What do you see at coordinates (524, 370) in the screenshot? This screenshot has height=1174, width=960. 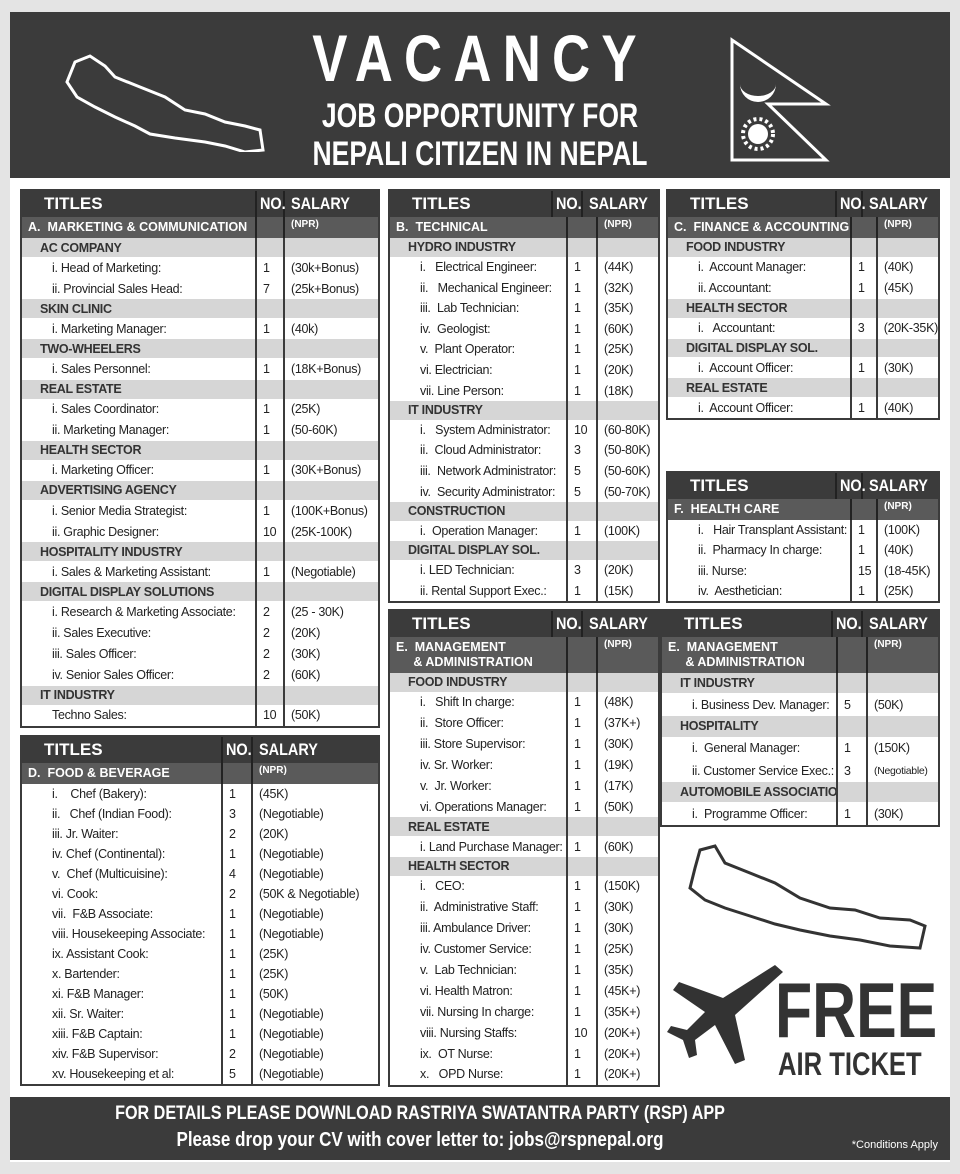 I see `job-row: vi. Electrician: 1 (20K)` at bounding box center [524, 370].